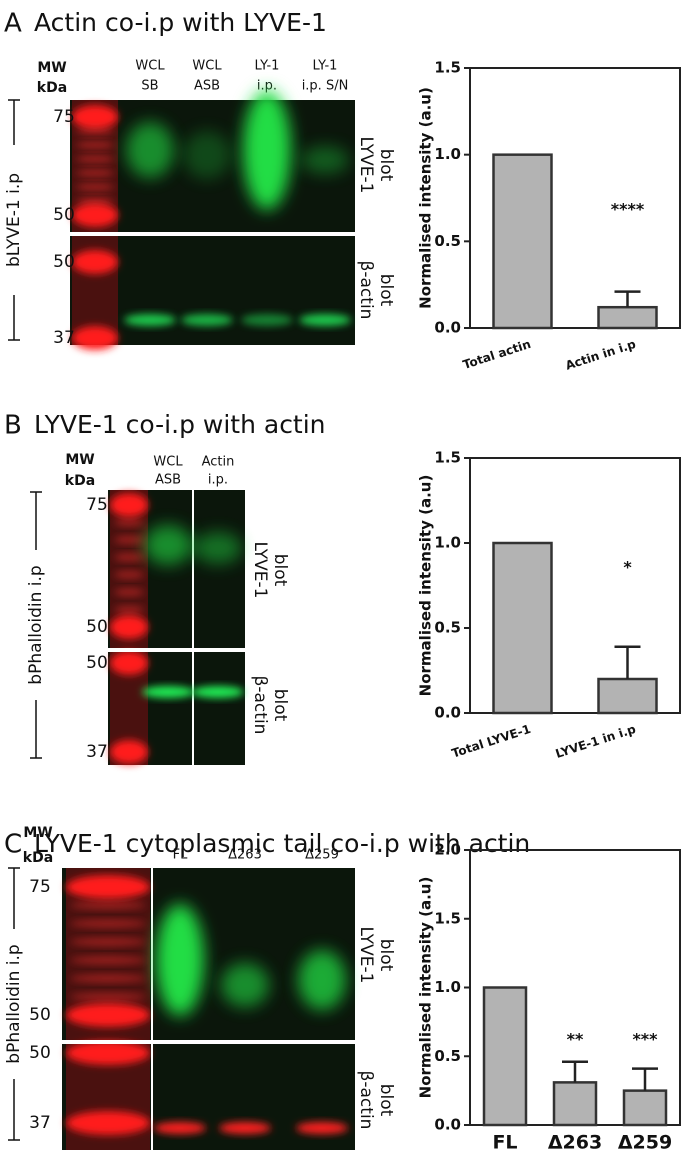 The width and height of the screenshot is (700, 1155). What do you see at coordinates (575, 1039) in the screenshot?
I see `significance: **` at bounding box center [575, 1039].